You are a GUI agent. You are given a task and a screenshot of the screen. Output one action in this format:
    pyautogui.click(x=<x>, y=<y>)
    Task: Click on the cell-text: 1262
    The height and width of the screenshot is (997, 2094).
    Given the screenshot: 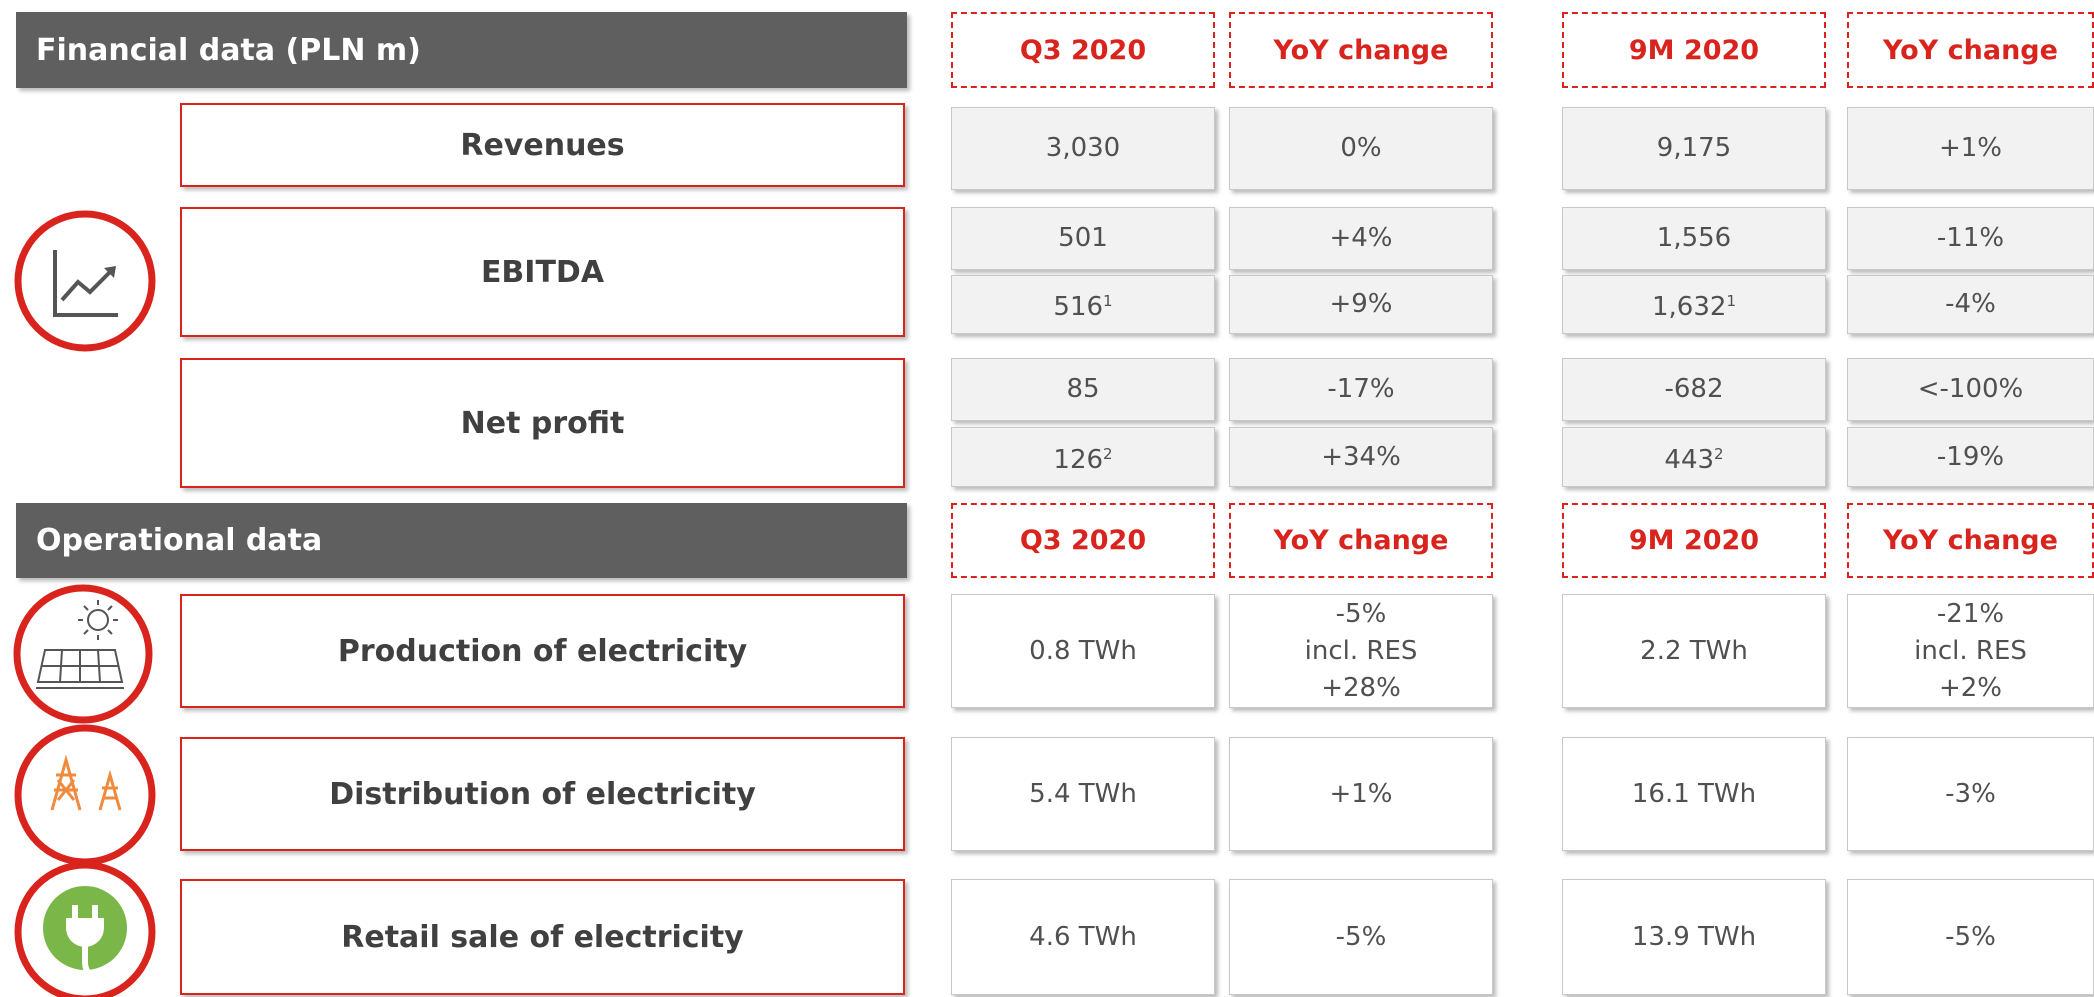 What is the action you would take?
    pyautogui.click(x=1082, y=457)
    